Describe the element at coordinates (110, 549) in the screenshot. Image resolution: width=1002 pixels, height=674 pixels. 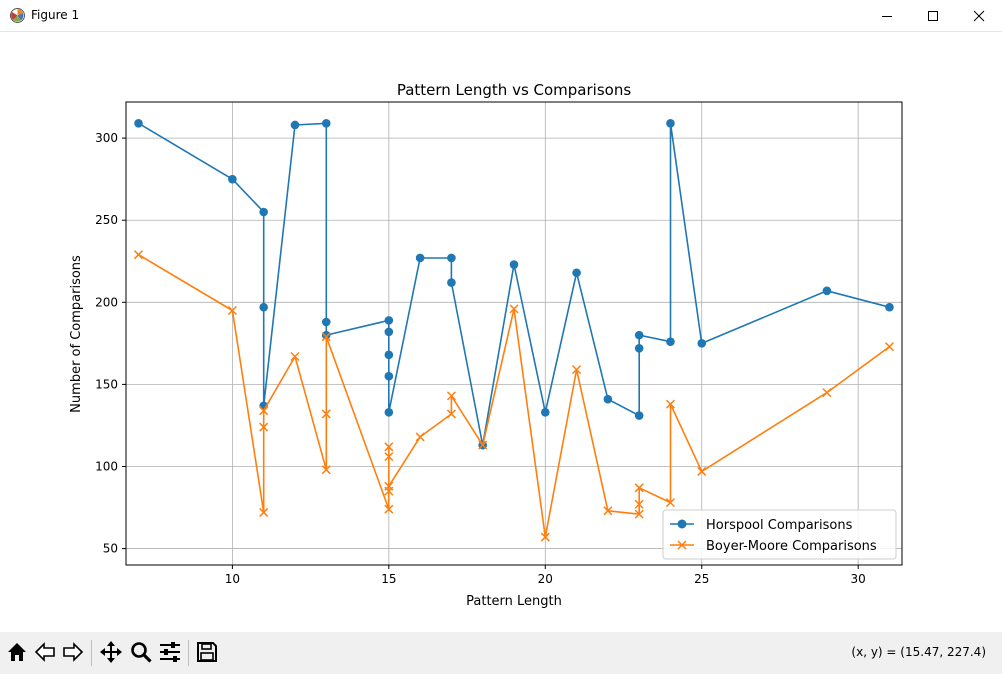
I see `y-tick-label: 50` at that location.